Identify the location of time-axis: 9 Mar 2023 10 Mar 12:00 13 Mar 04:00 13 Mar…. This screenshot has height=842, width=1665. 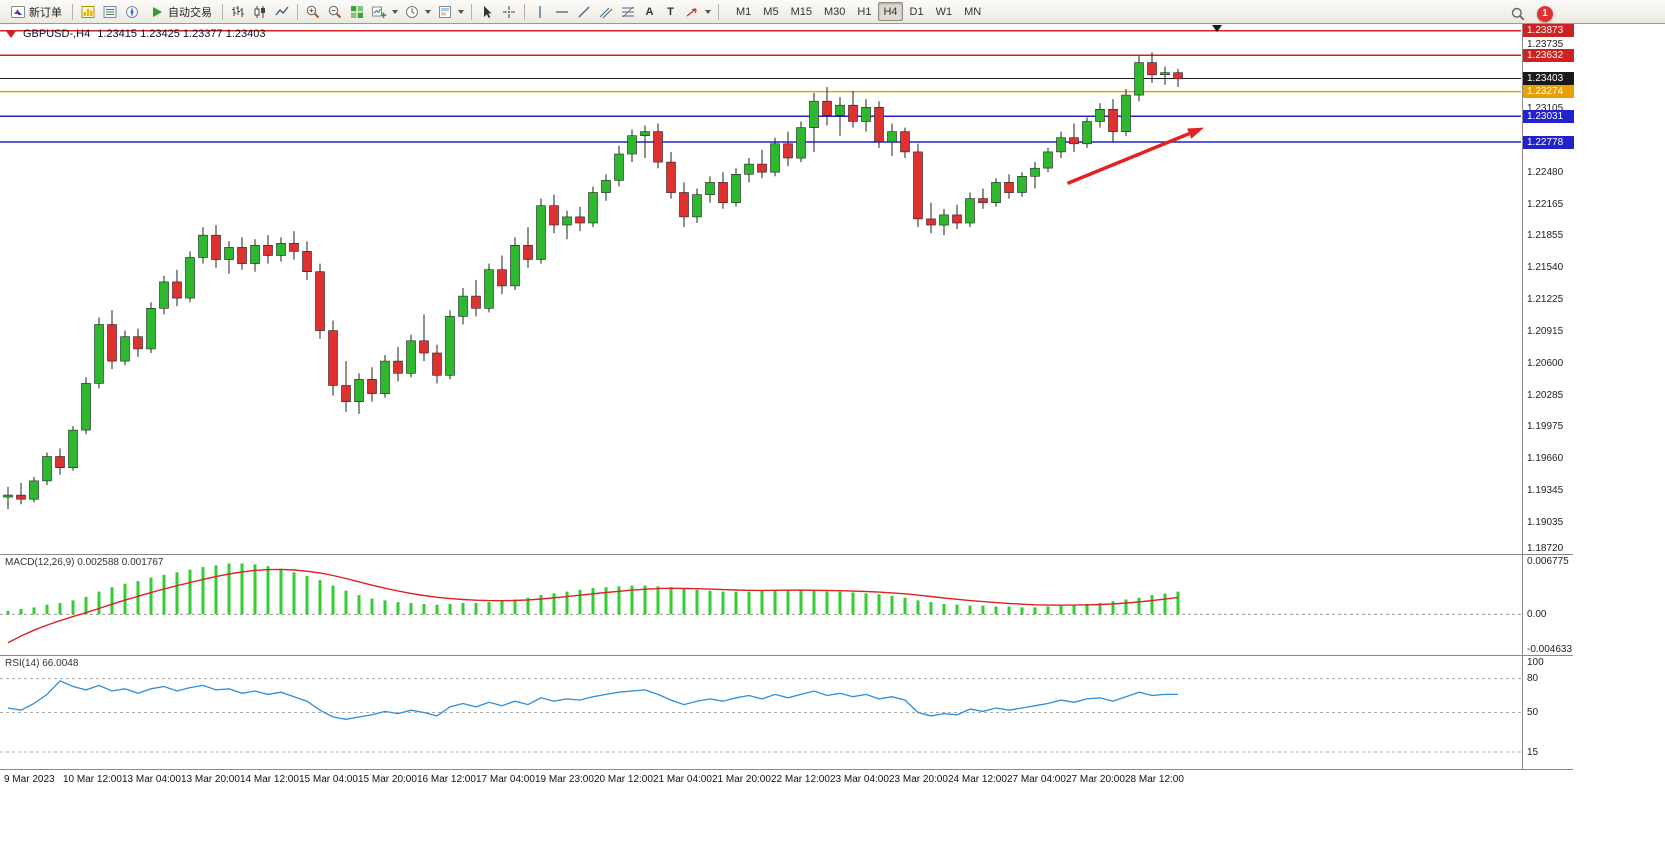
(786, 780).